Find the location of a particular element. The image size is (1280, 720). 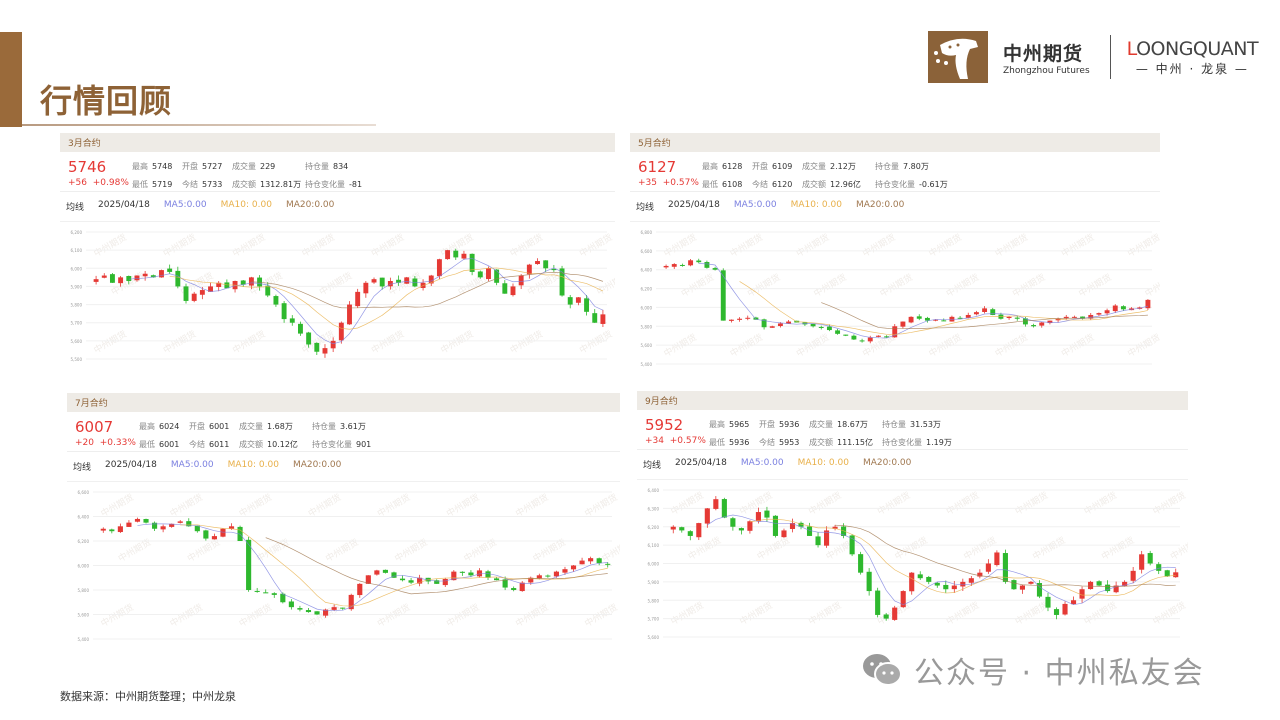

ma20-line is located at coordinates (436, 566).